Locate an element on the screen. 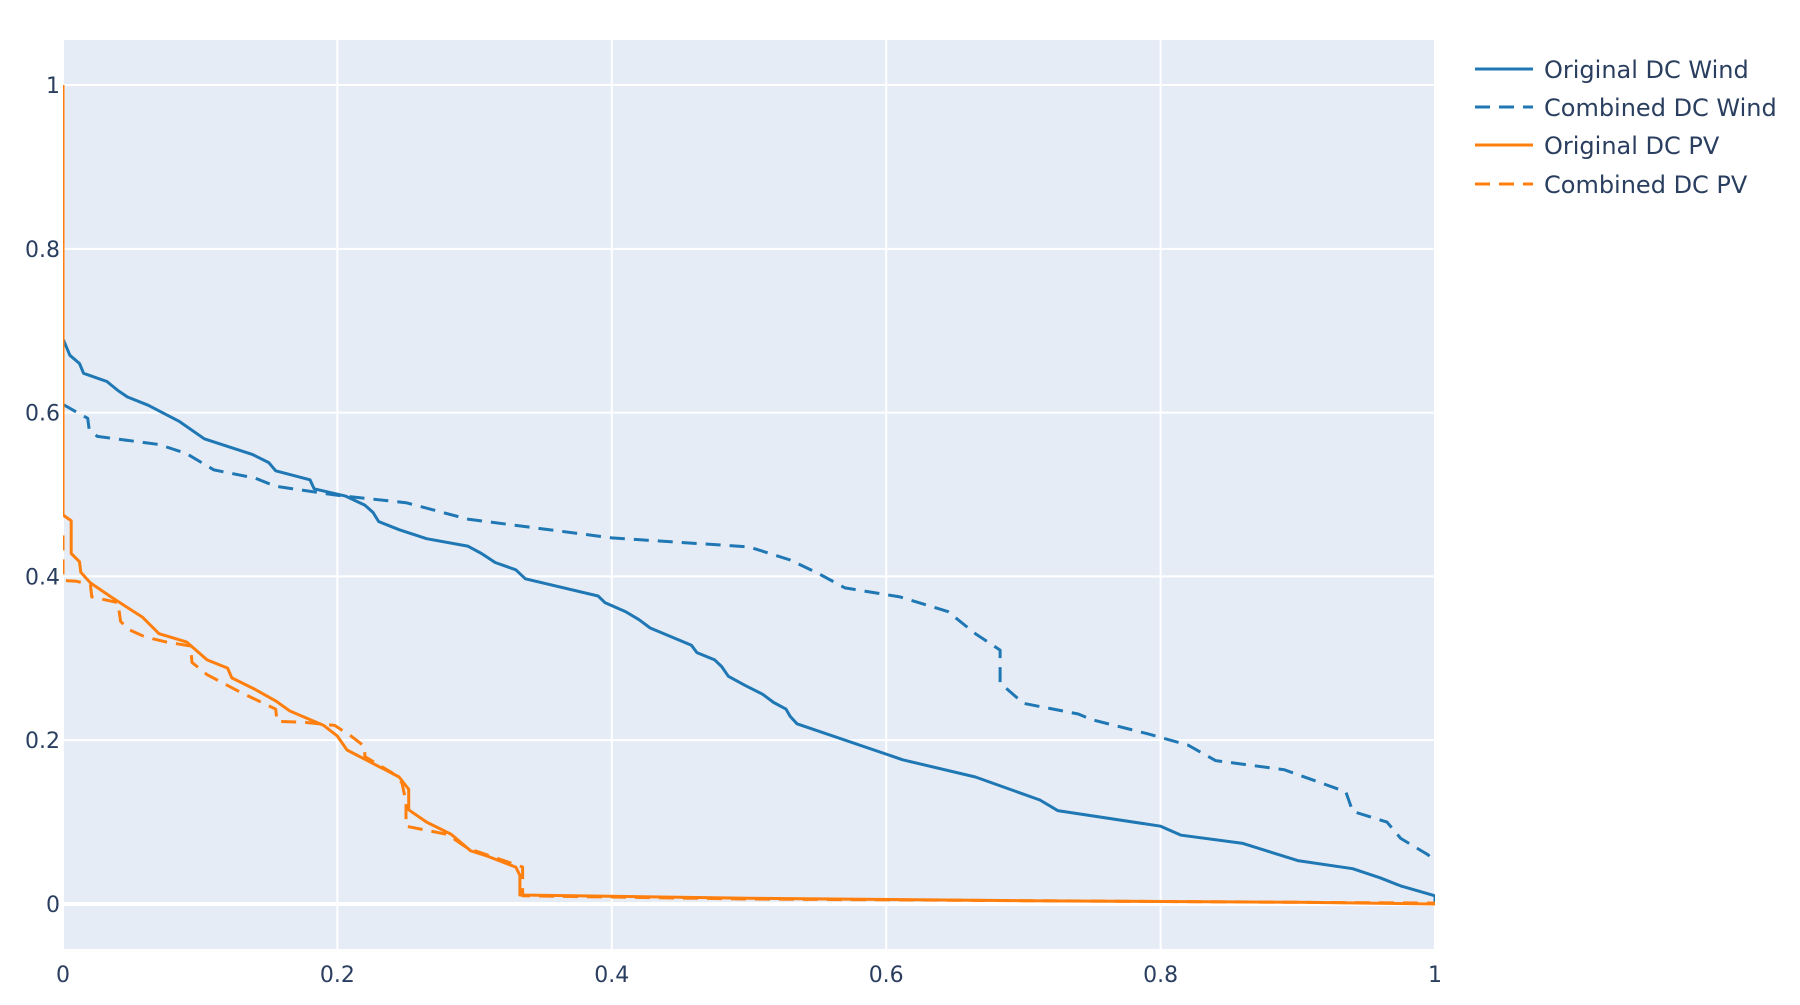  legend-item-original-dc-pv: Original DC PV is located at coordinates (1597, 146).